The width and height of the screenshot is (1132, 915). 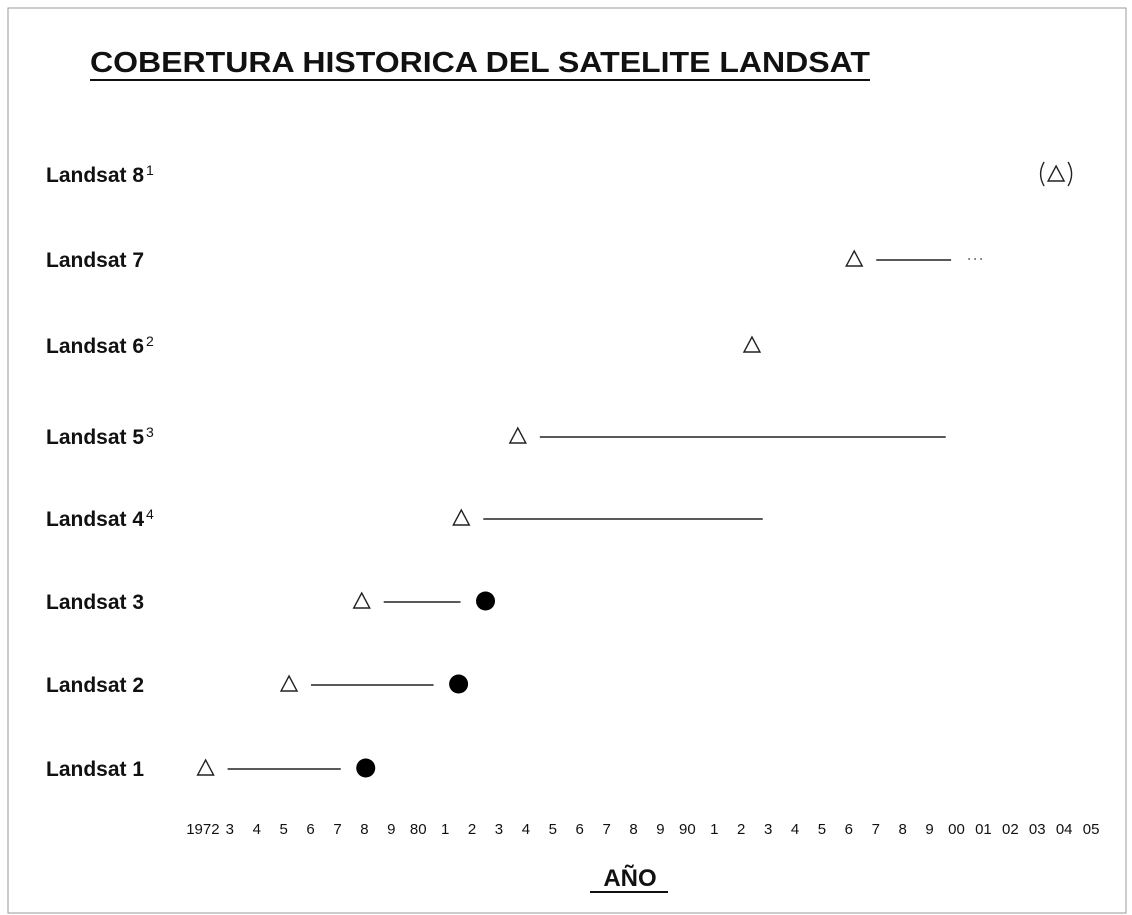 I want to click on x-axis-label: AÑO, so click(x=629, y=878).